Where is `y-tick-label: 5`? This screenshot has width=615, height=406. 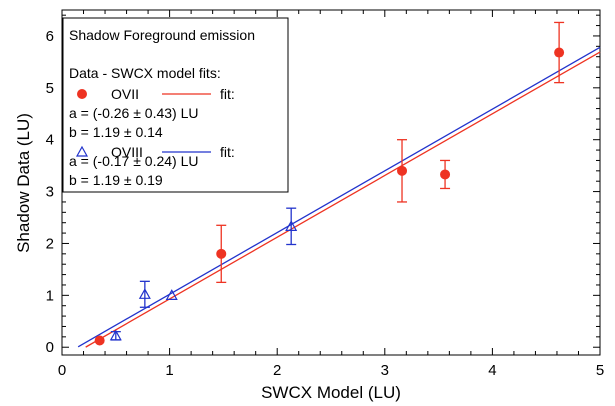
y-tick-label: 5 is located at coordinates (50, 88).